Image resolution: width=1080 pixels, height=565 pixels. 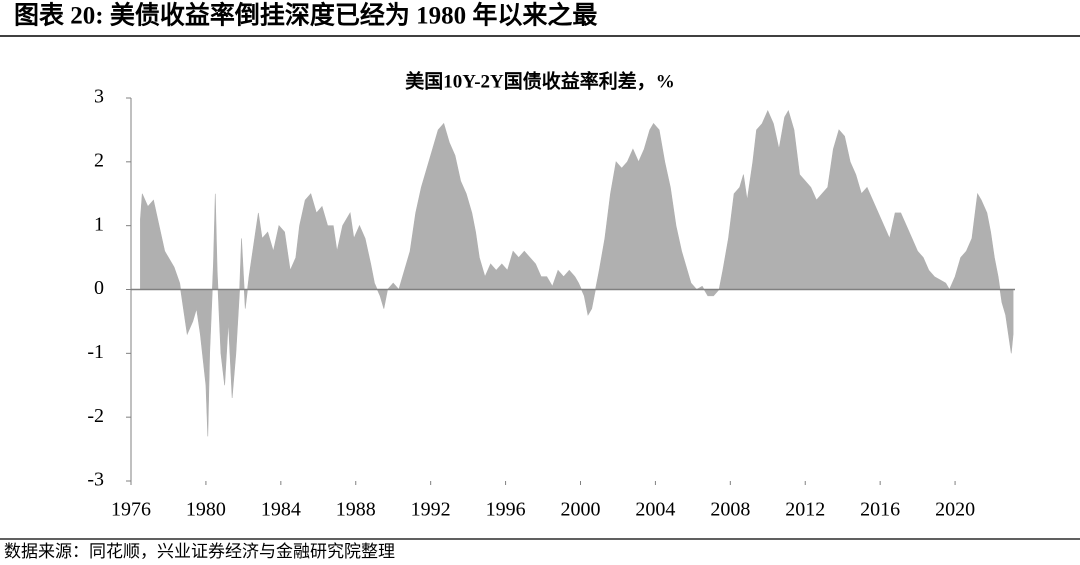 I want to click on y-tick-label: 0, so click(x=99, y=288).